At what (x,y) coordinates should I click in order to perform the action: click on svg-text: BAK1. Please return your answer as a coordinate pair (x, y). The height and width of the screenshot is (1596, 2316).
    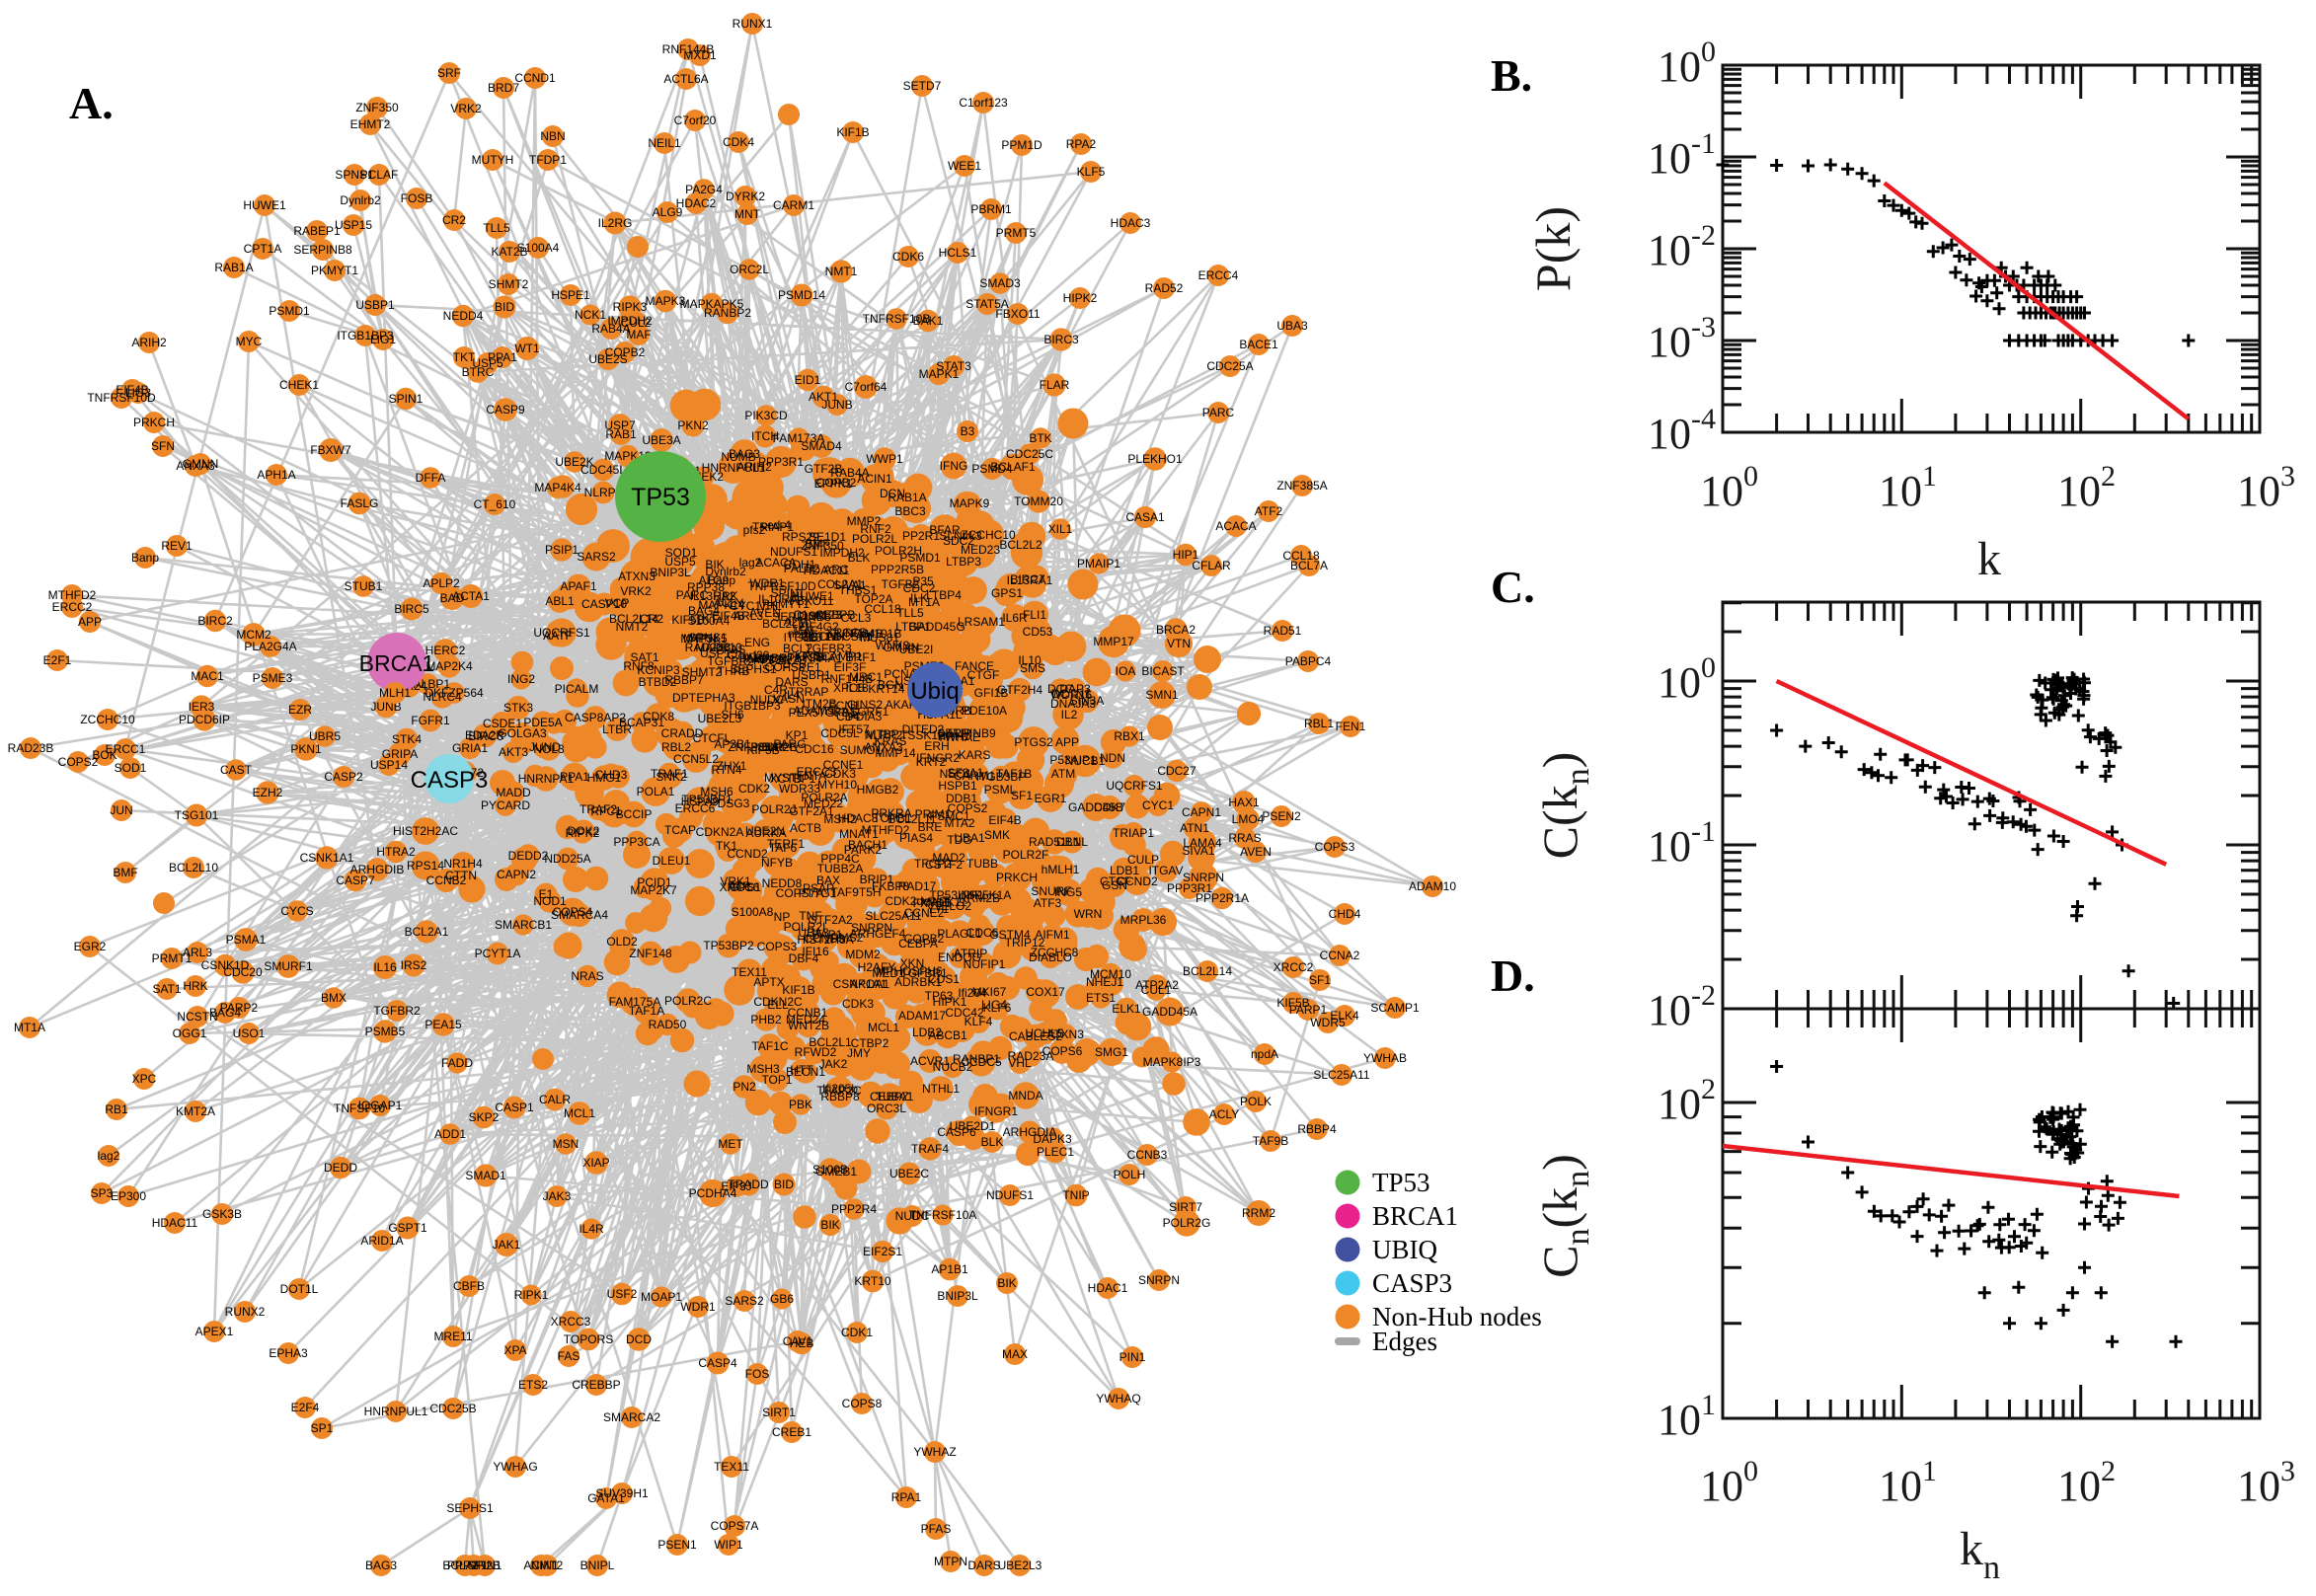
    Looking at the image, I should click on (928, 321).